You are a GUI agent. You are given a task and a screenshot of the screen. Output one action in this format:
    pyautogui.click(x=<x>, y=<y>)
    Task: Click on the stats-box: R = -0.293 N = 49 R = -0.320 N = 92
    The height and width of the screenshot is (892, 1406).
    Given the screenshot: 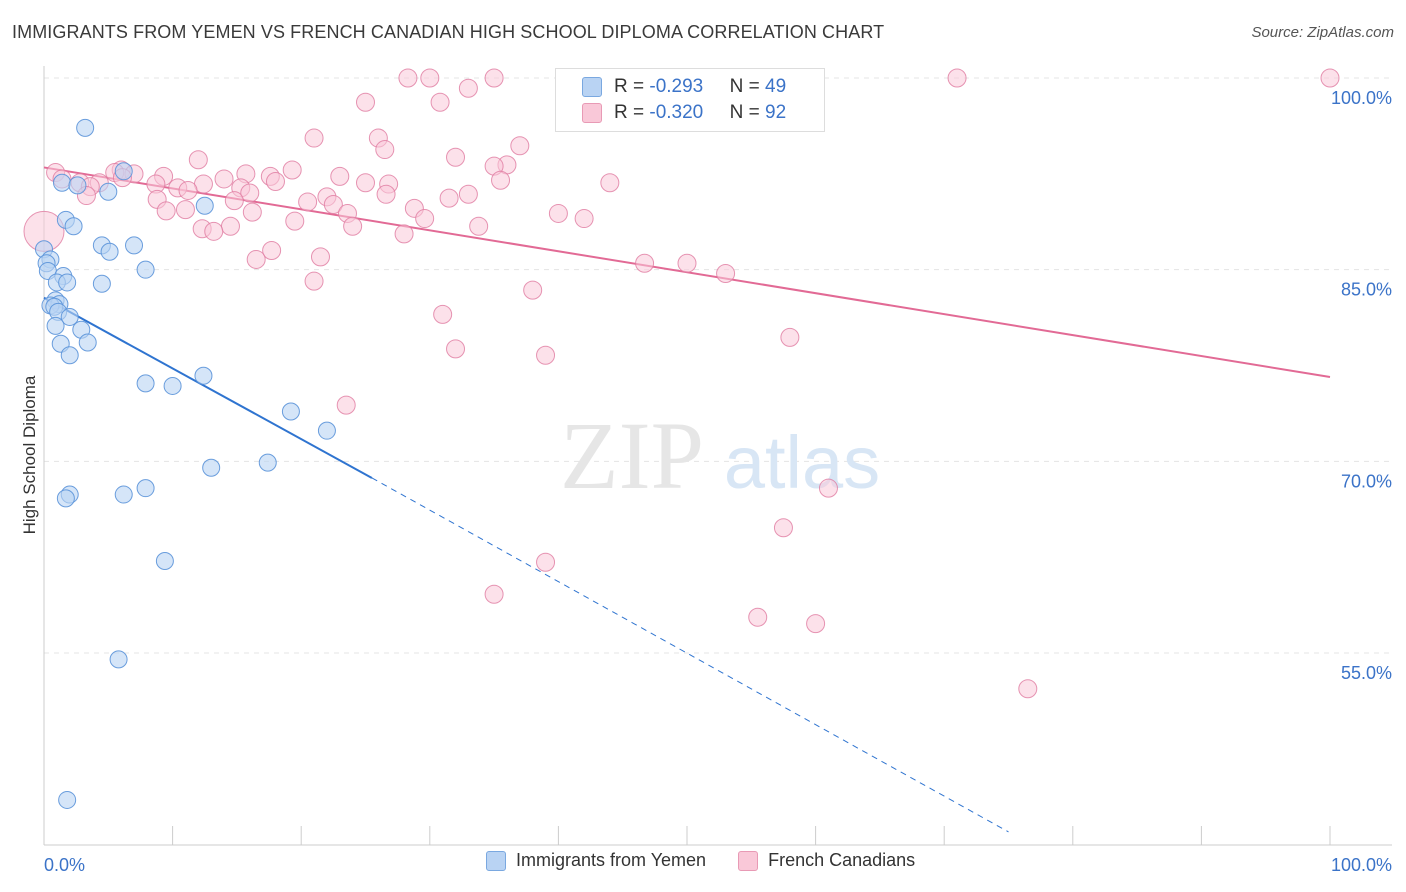 What is the action you would take?
    pyautogui.click(x=690, y=100)
    